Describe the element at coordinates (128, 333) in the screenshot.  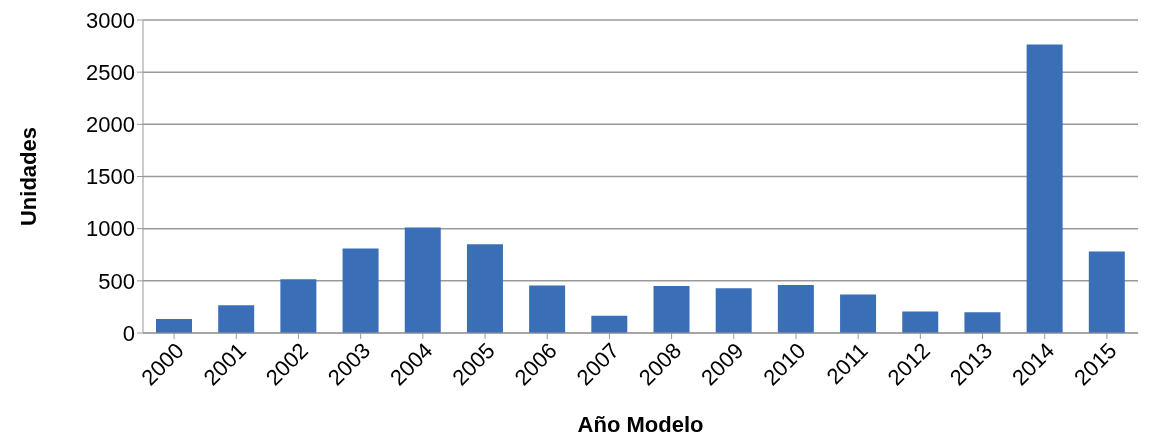
I see `y-tick-label: 0` at that location.